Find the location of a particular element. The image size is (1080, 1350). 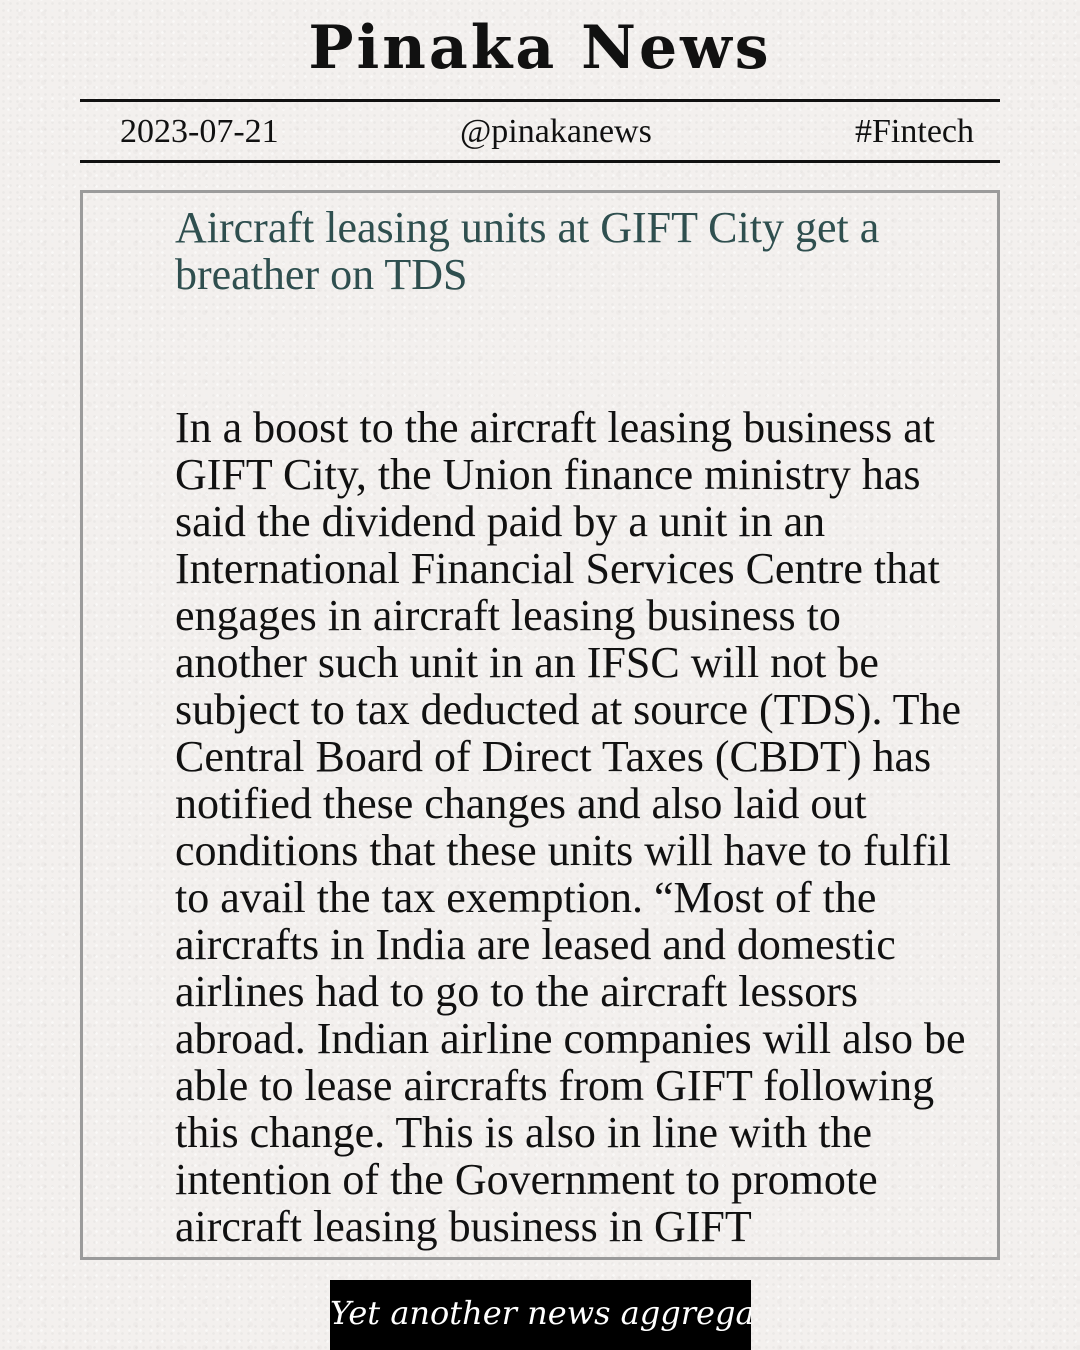

social-handle: @pinakanews is located at coordinates (556, 131).